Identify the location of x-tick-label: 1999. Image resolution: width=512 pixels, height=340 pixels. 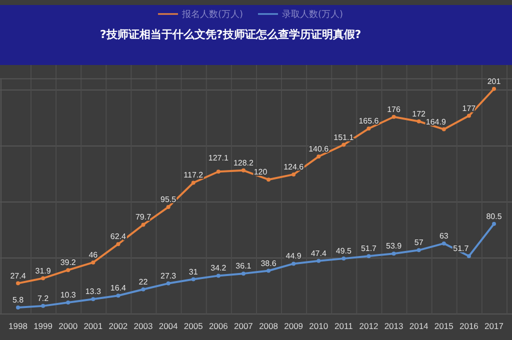
(43, 326).